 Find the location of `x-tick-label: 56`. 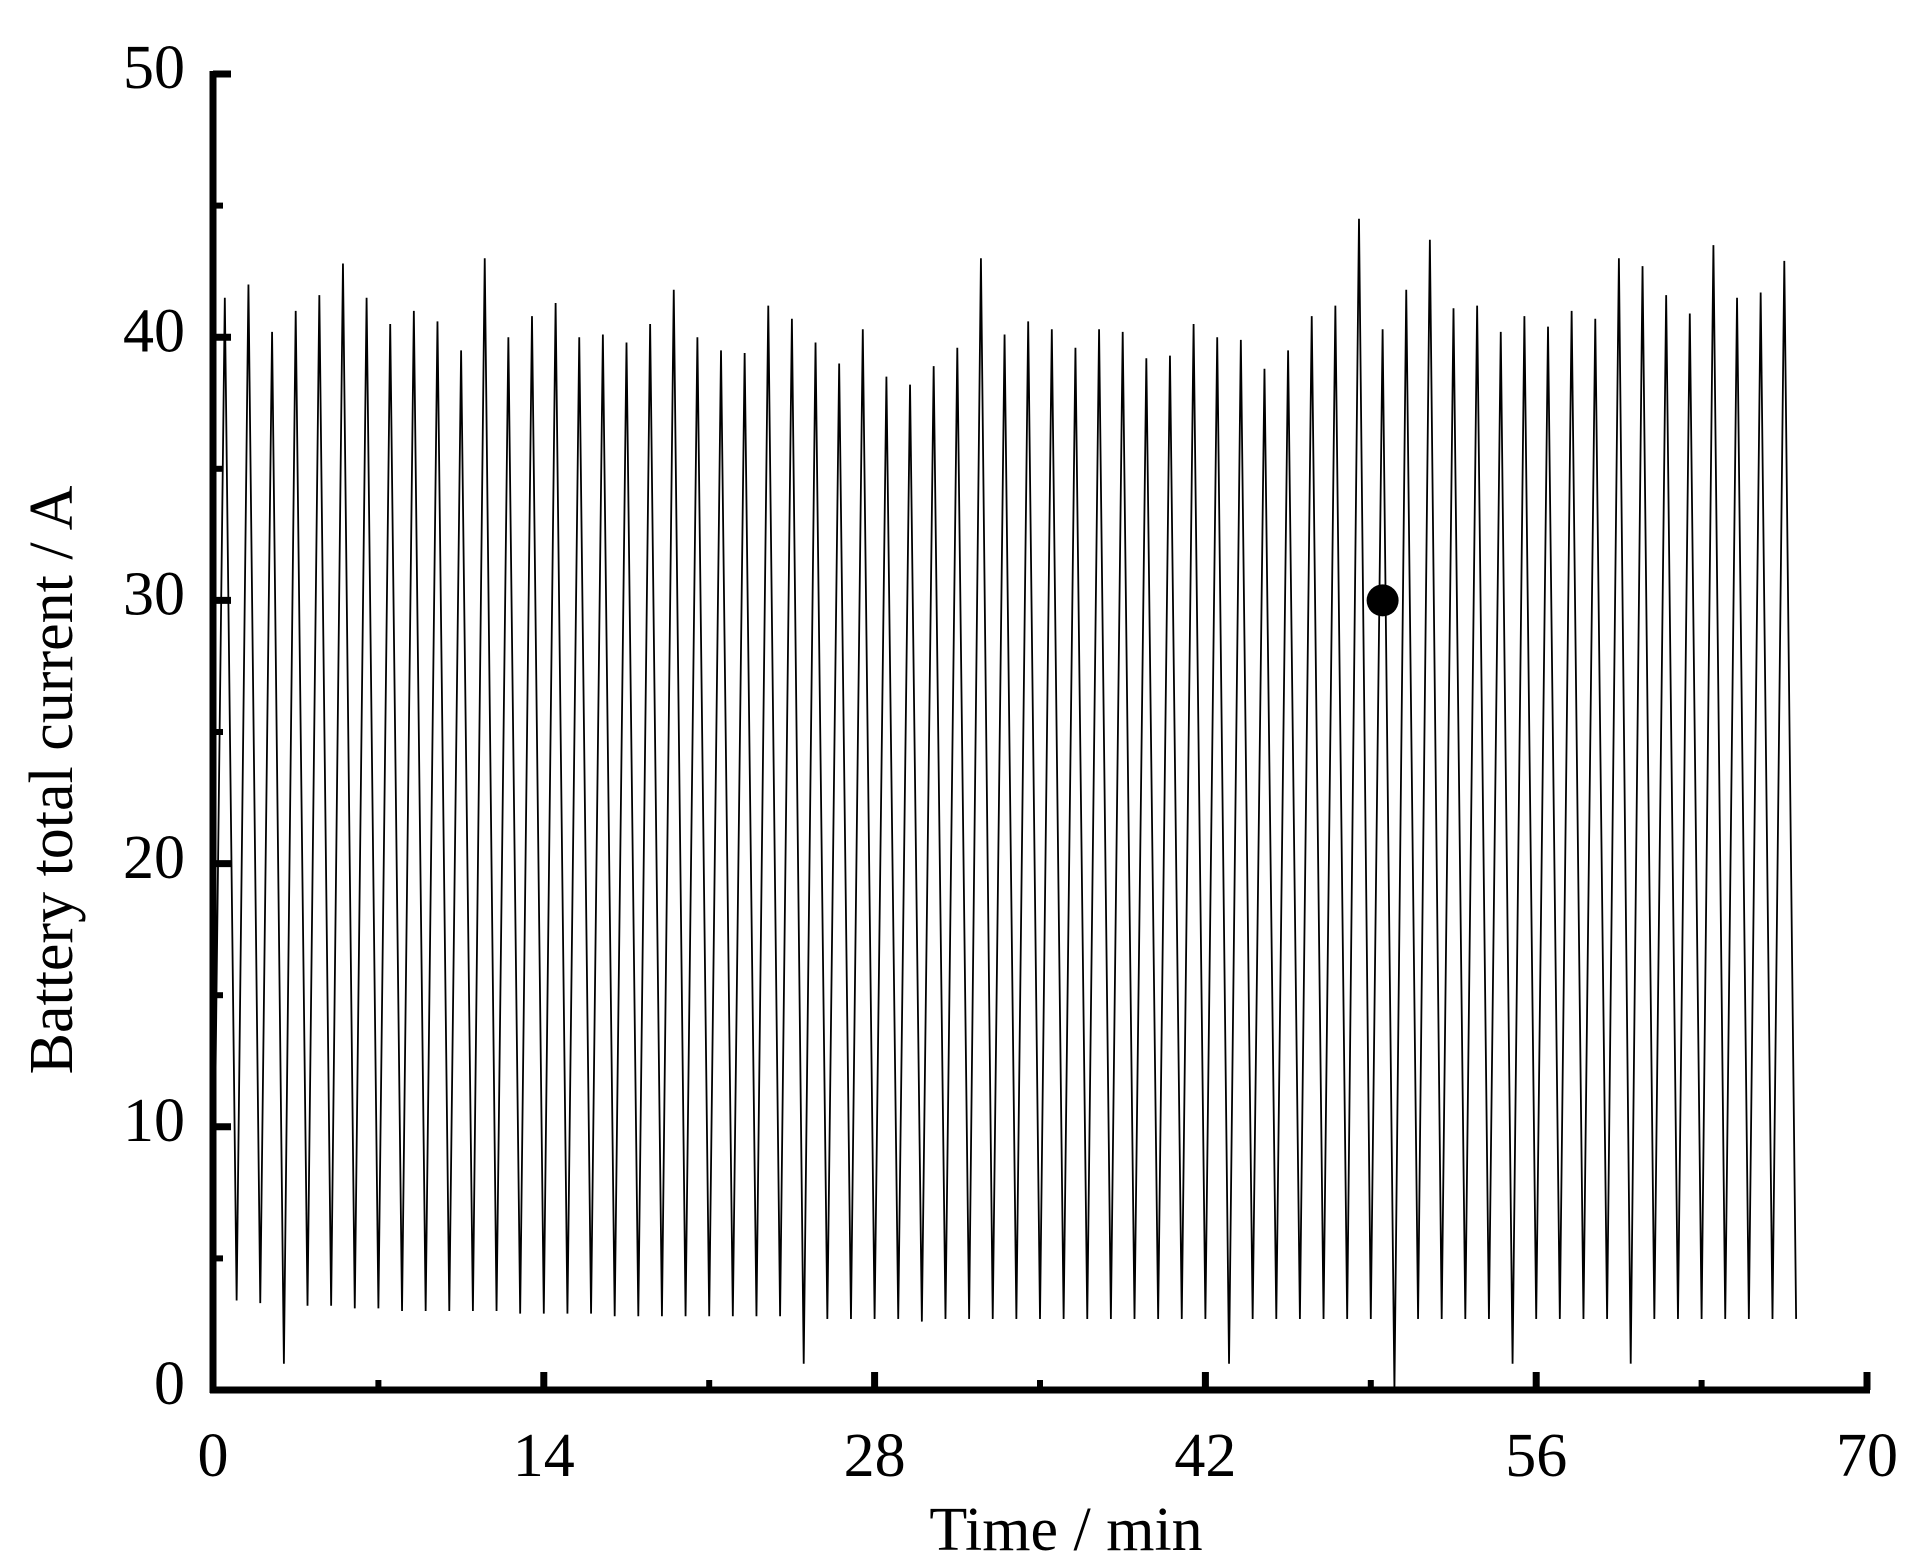

x-tick-label: 56 is located at coordinates (1536, 1456).